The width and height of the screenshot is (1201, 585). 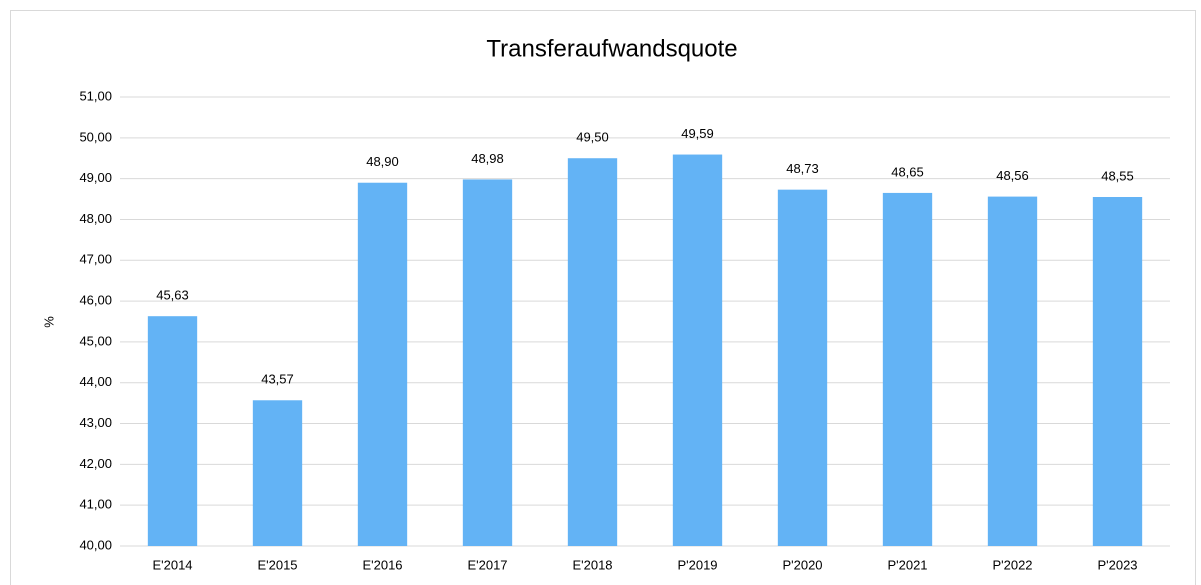 What do you see at coordinates (277, 564) in the screenshot?
I see `x-tick-label: E'2015` at bounding box center [277, 564].